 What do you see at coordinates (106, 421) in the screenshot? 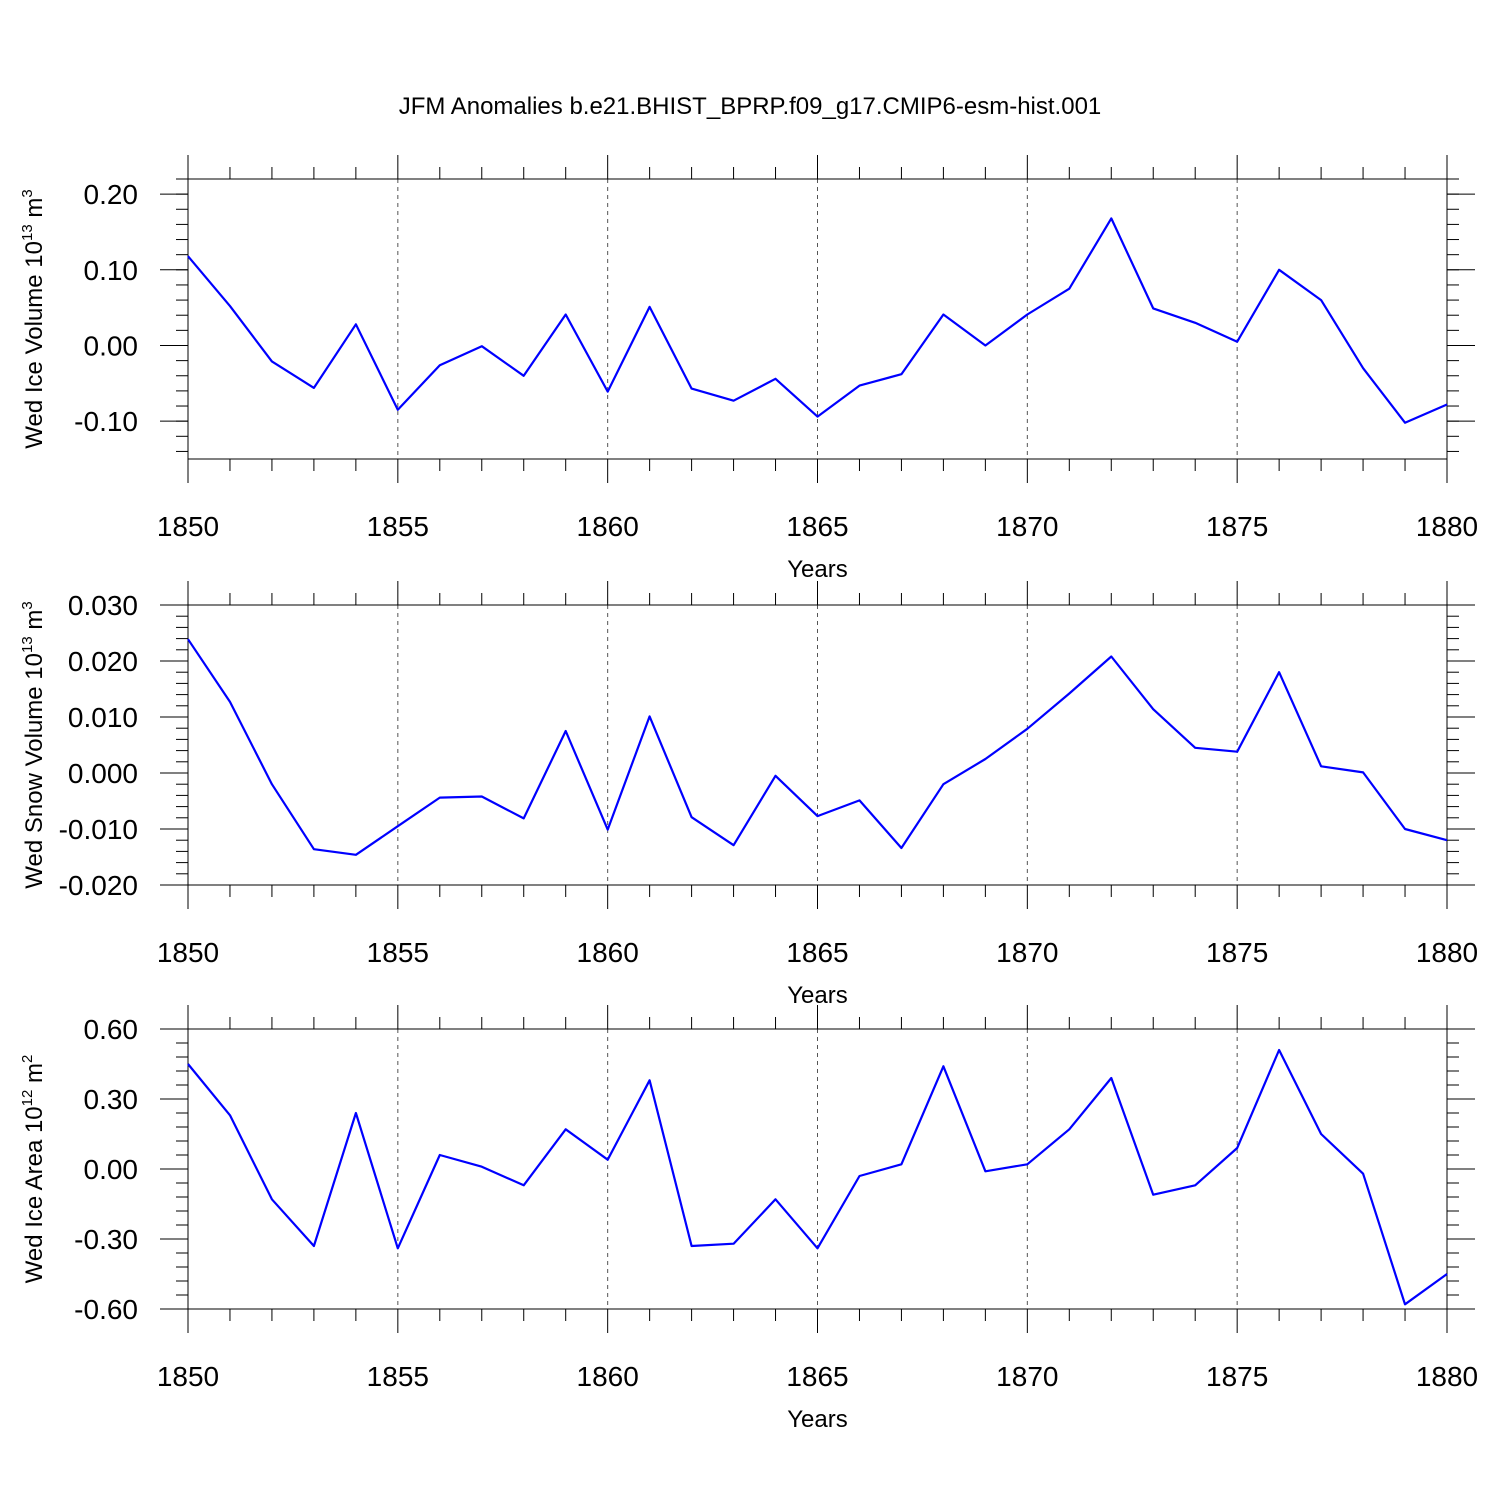
I see `y-tick-label: -0.10` at bounding box center [106, 421].